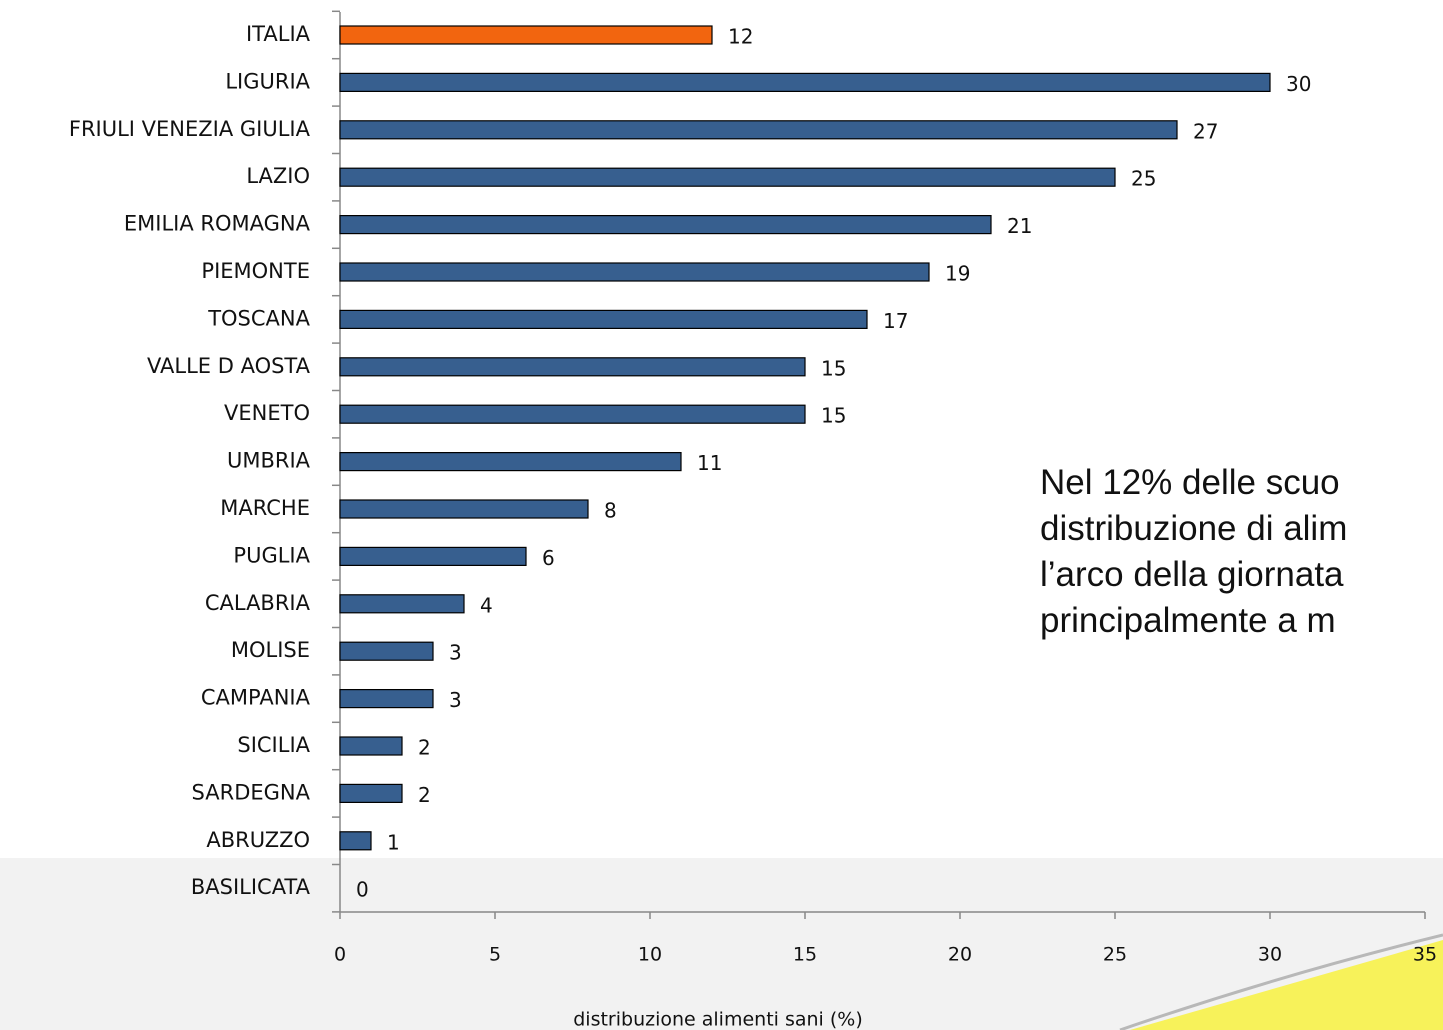 The width and height of the screenshot is (1443, 1030). I want to click on y-tick-label: MOLISE, so click(270, 650).